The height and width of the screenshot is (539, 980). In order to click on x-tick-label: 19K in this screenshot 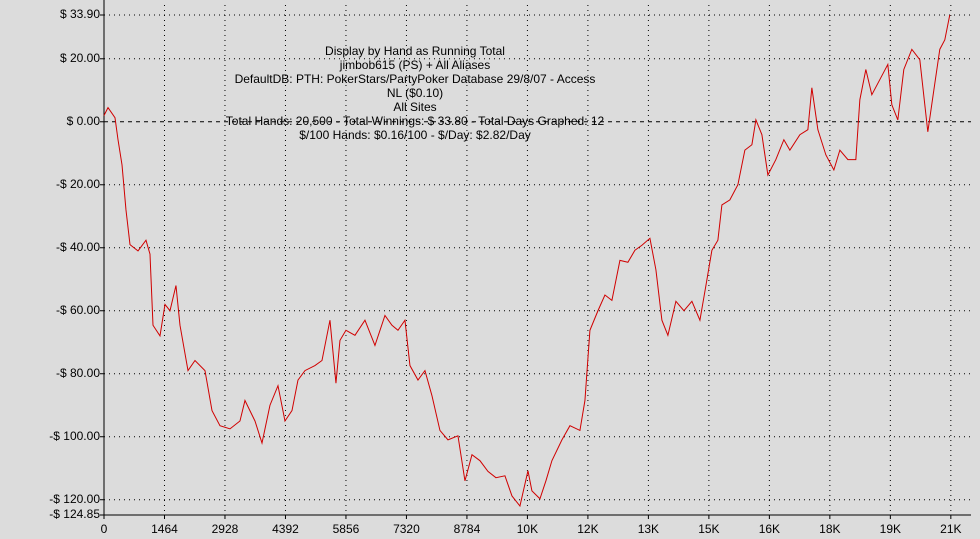, I will do `click(890, 529)`.